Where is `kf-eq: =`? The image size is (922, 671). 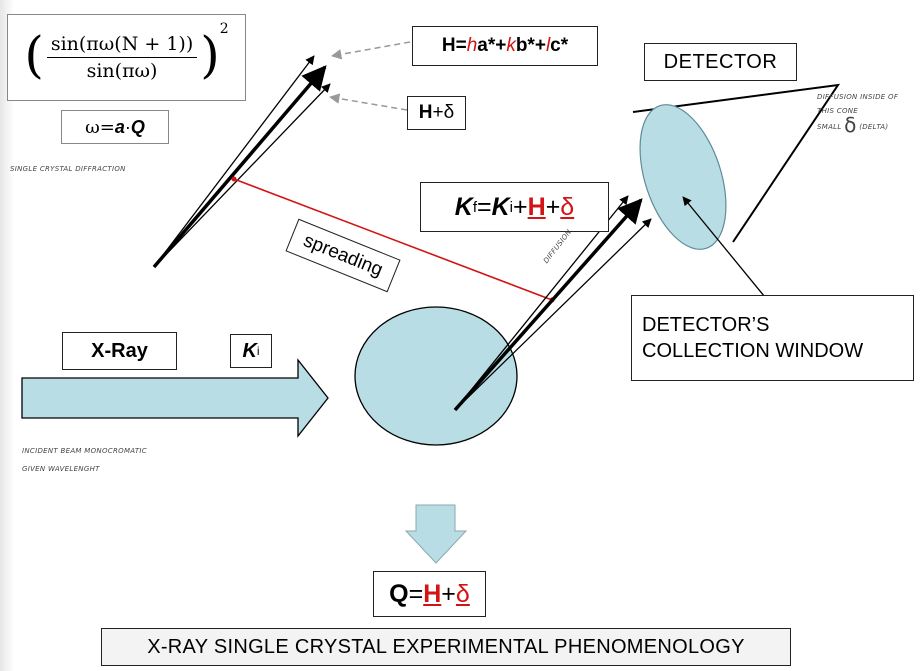
kf-eq: = is located at coordinates (484, 206).